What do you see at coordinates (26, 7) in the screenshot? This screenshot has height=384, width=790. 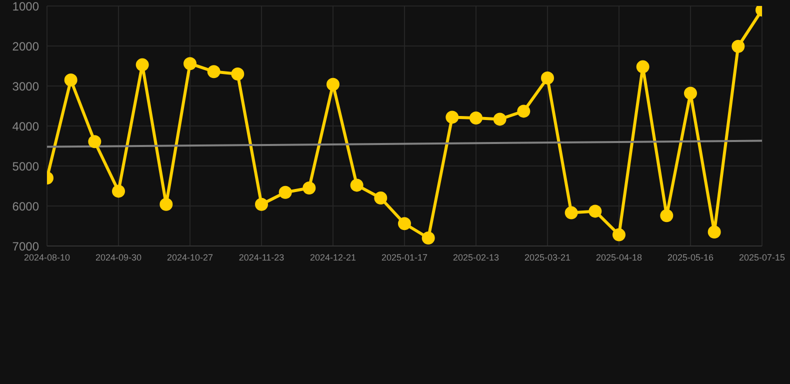 I see `y-tick-label: 1000` at bounding box center [26, 7].